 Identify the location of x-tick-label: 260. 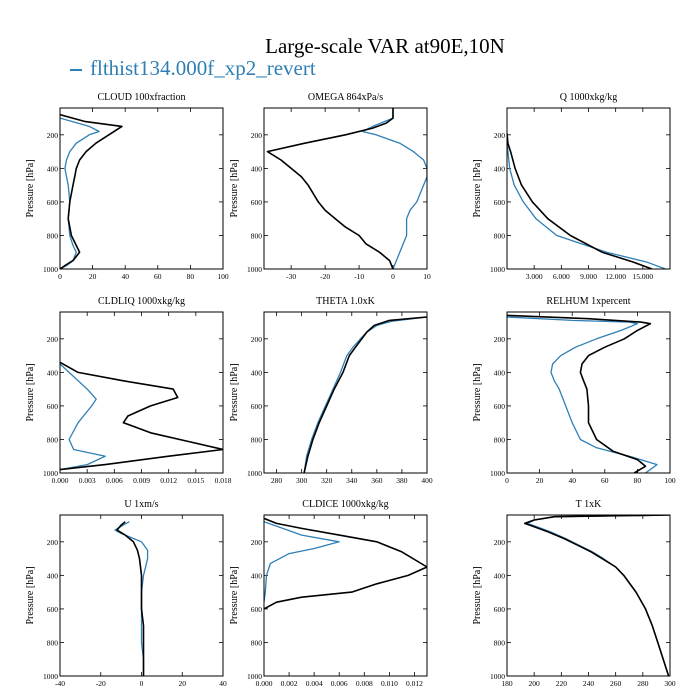
(616, 683).